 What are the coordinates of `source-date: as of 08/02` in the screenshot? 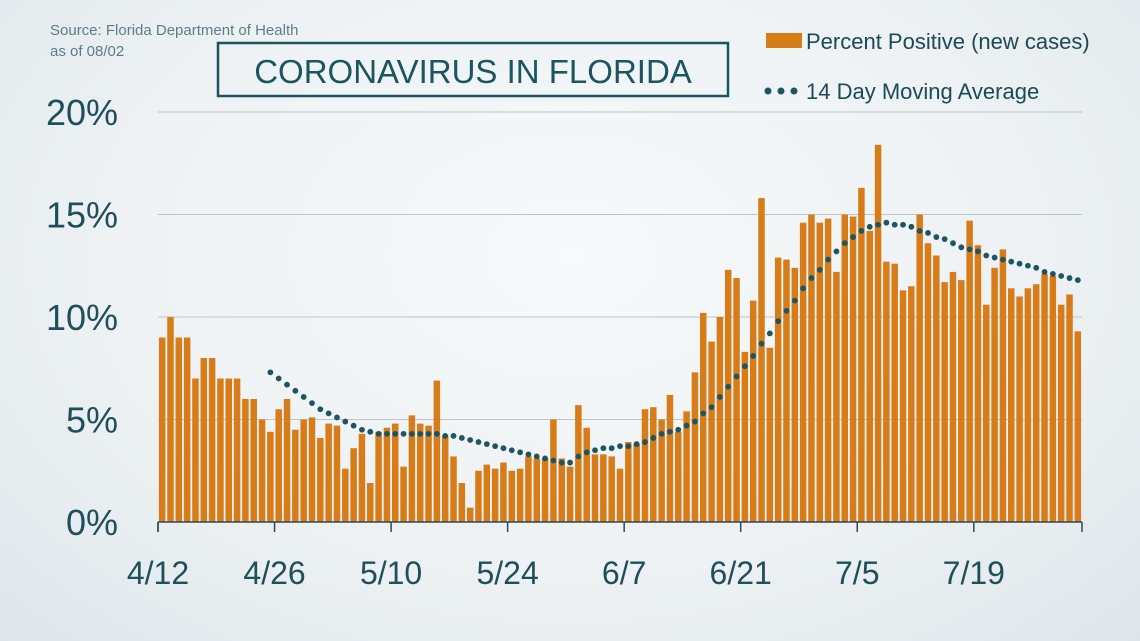 It's located at (87, 51).